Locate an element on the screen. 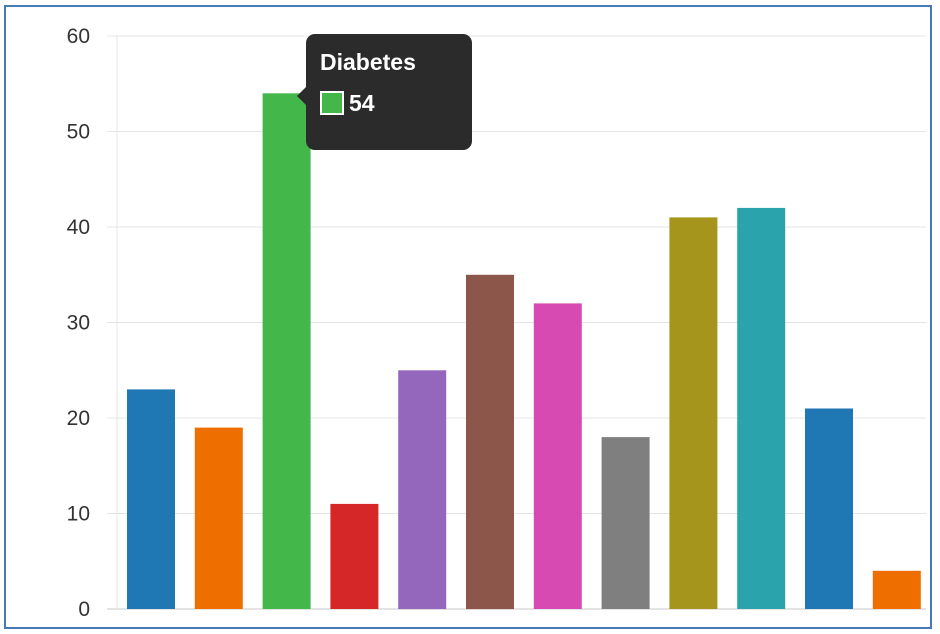 The height and width of the screenshot is (634, 940). y-tick-label: 30 is located at coordinates (78, 323).